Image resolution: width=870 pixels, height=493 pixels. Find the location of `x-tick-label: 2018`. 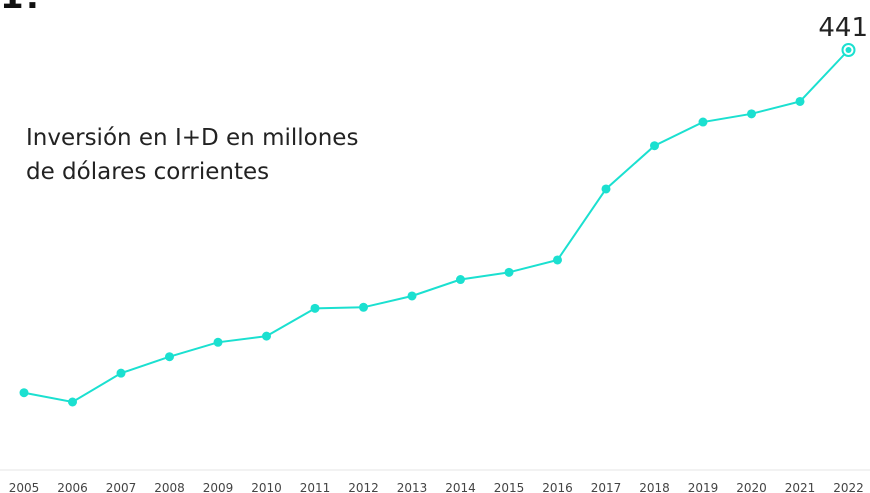

x-tick-label: 2018 is located at coordinates (654, 487).